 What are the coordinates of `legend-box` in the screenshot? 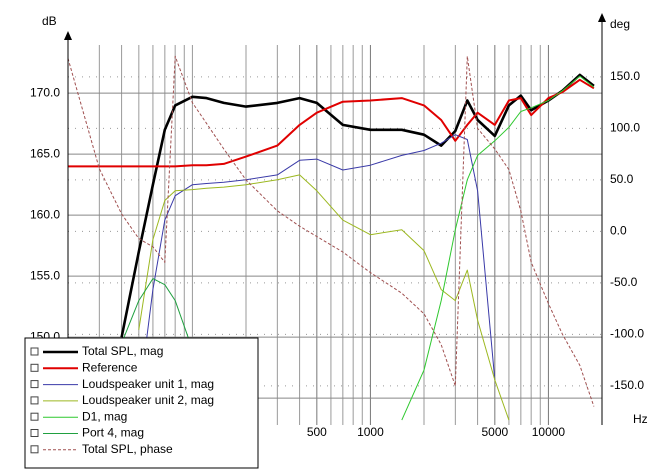 It's located at (141, 403).